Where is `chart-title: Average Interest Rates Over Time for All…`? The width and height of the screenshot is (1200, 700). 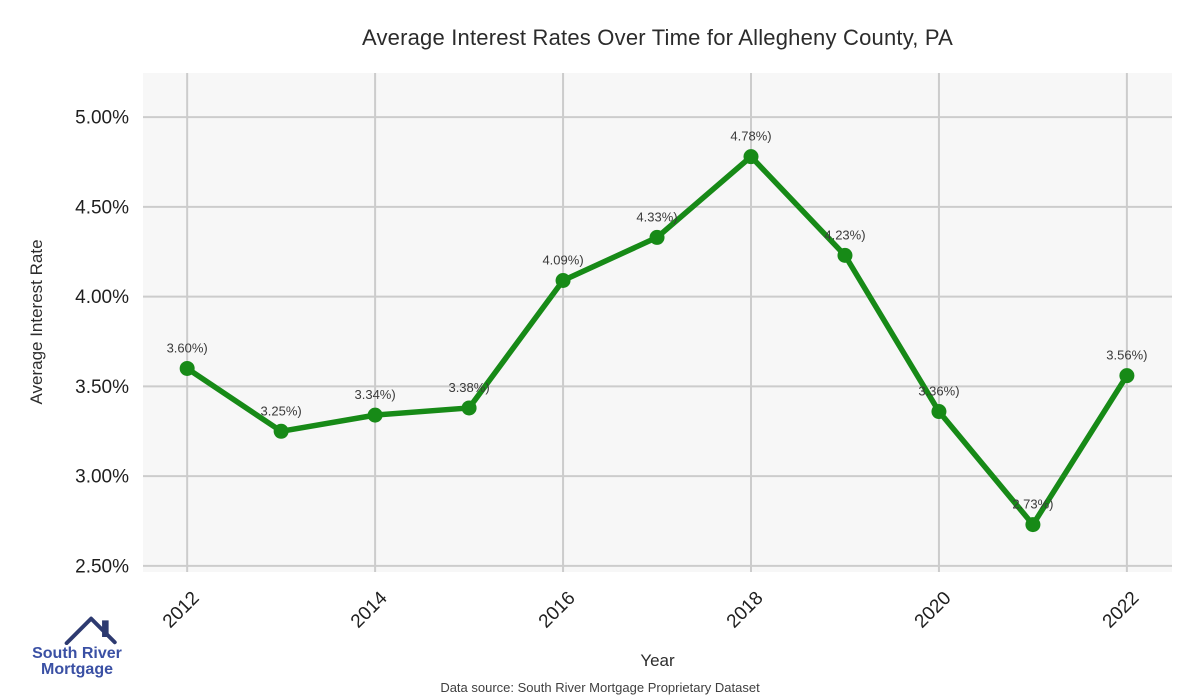 chart-title: Average Interest Rates Over Time for All… is located at coordinates (657, 37).